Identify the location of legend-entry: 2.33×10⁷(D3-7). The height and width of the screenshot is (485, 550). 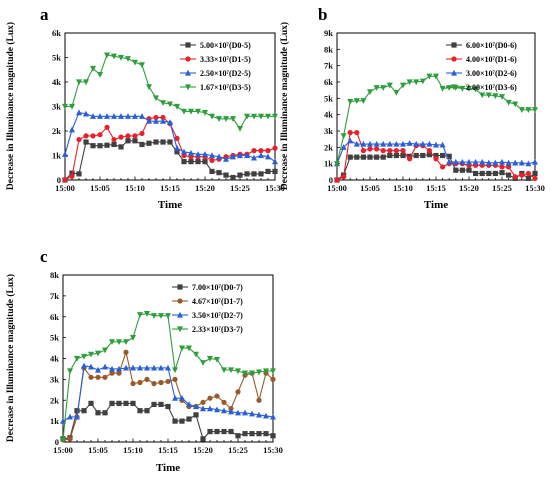
(217, 329).